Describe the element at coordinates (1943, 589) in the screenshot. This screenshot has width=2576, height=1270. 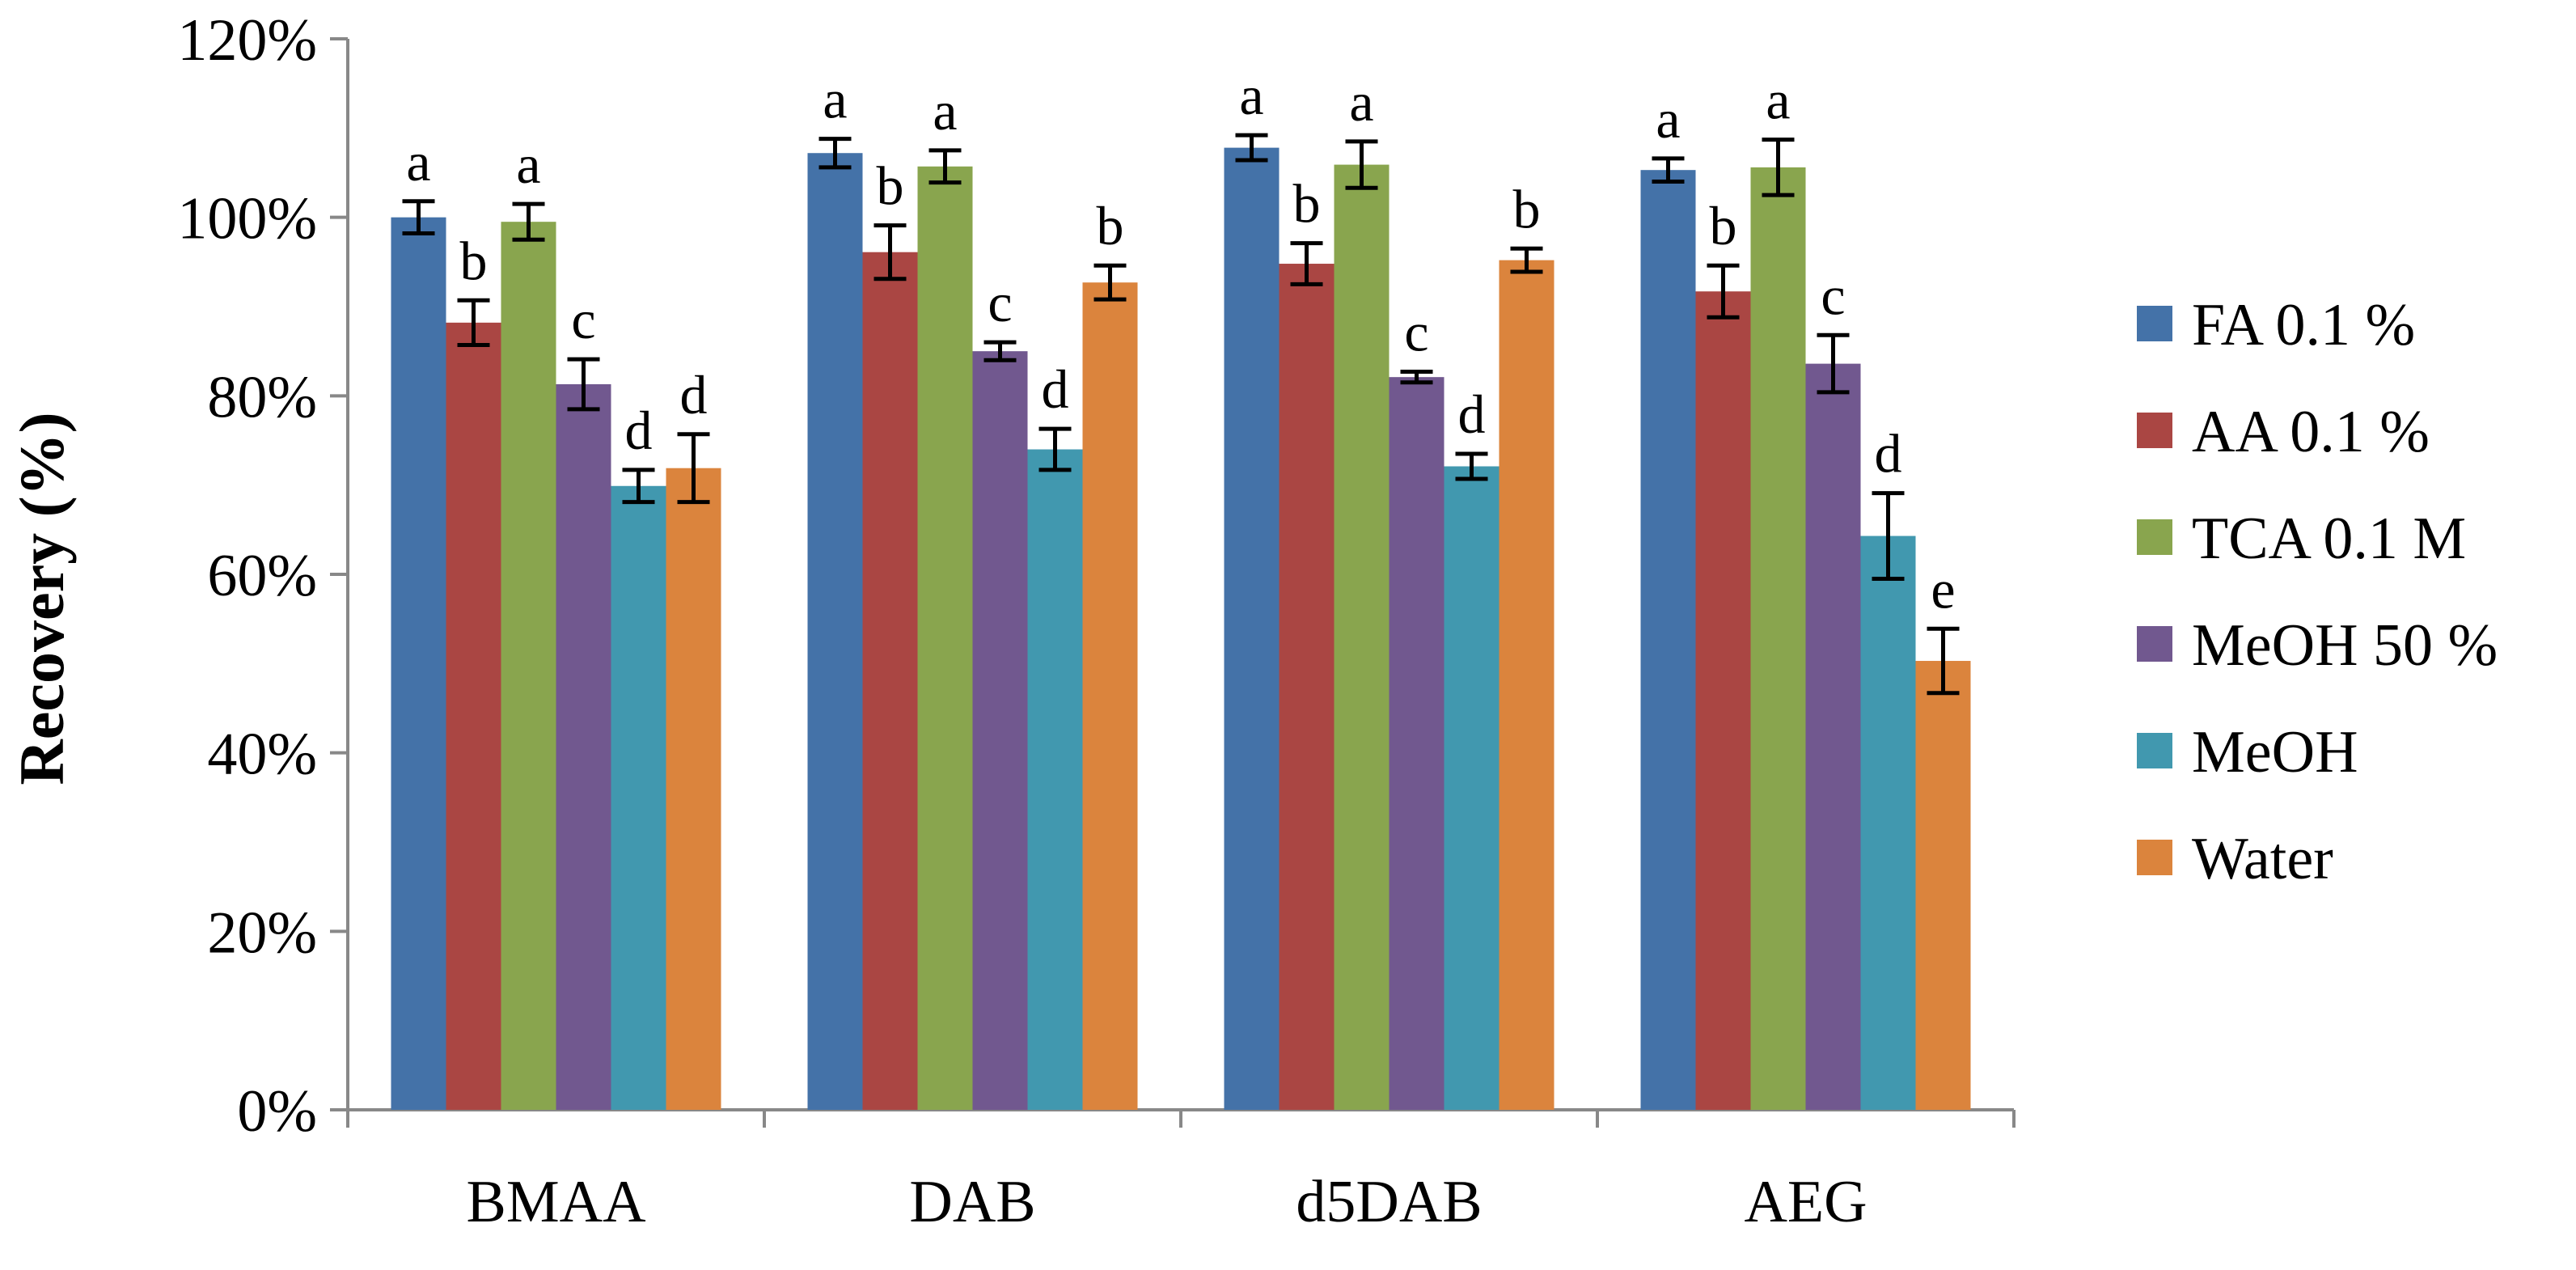
I see `significance-letter: e` at that location.